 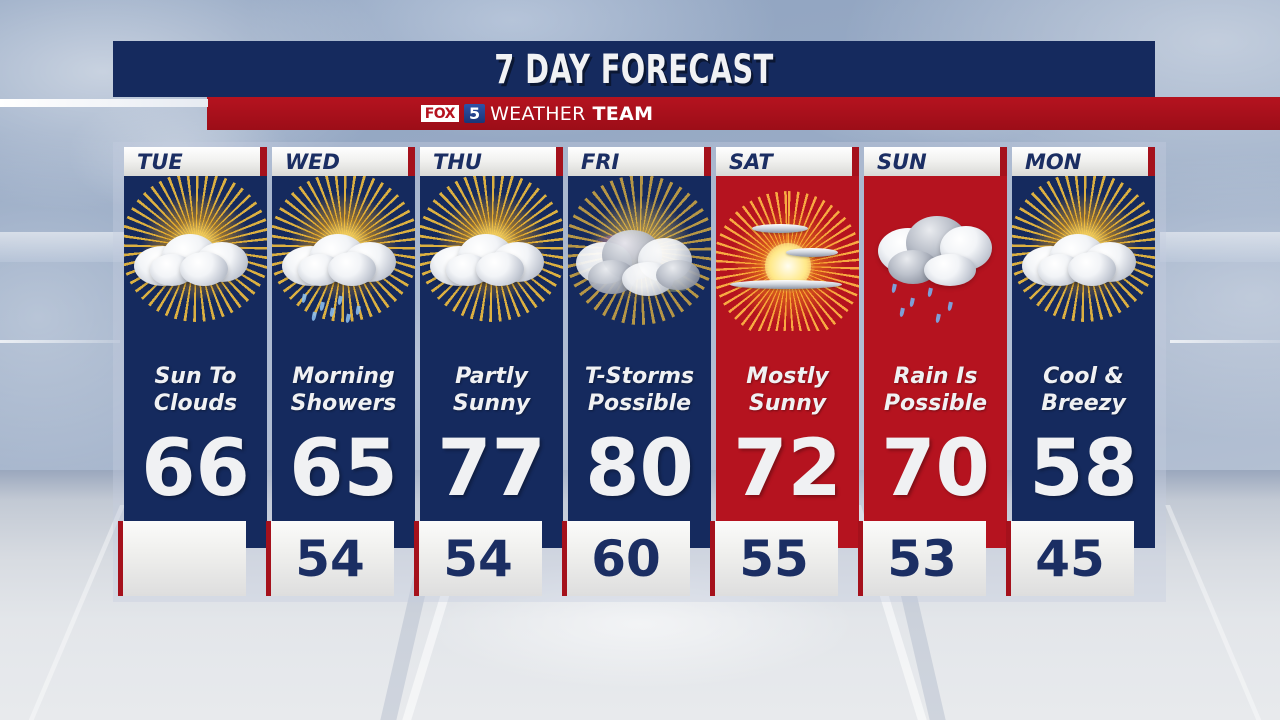 What do you see at coordinates (1083, 161) in the screenshot?
I see `day-header: MON` at bounding box center [1083, 161].